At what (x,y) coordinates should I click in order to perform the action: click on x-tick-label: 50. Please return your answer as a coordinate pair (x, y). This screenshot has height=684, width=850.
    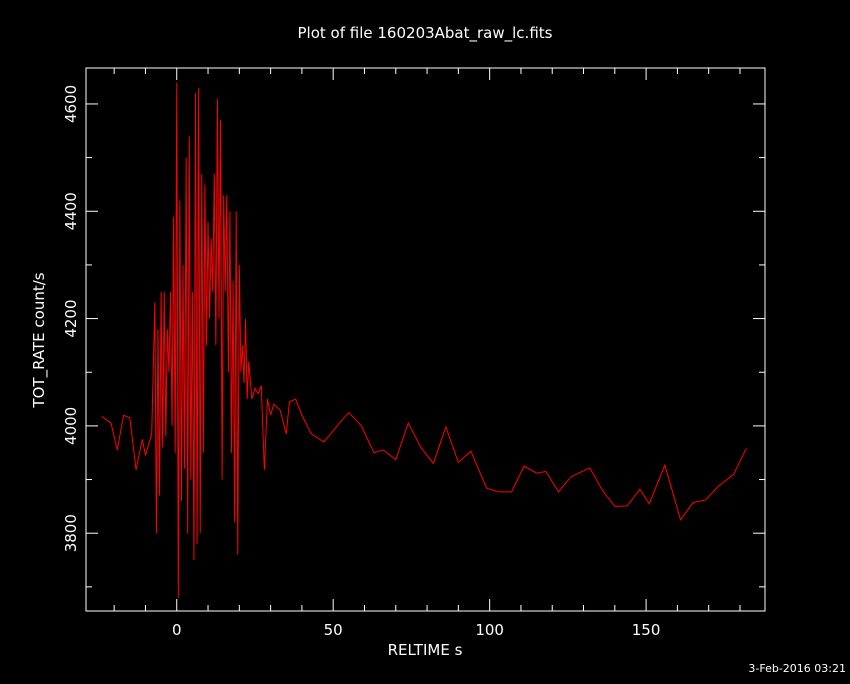
    Looking at the image, I should click on (333, 630).